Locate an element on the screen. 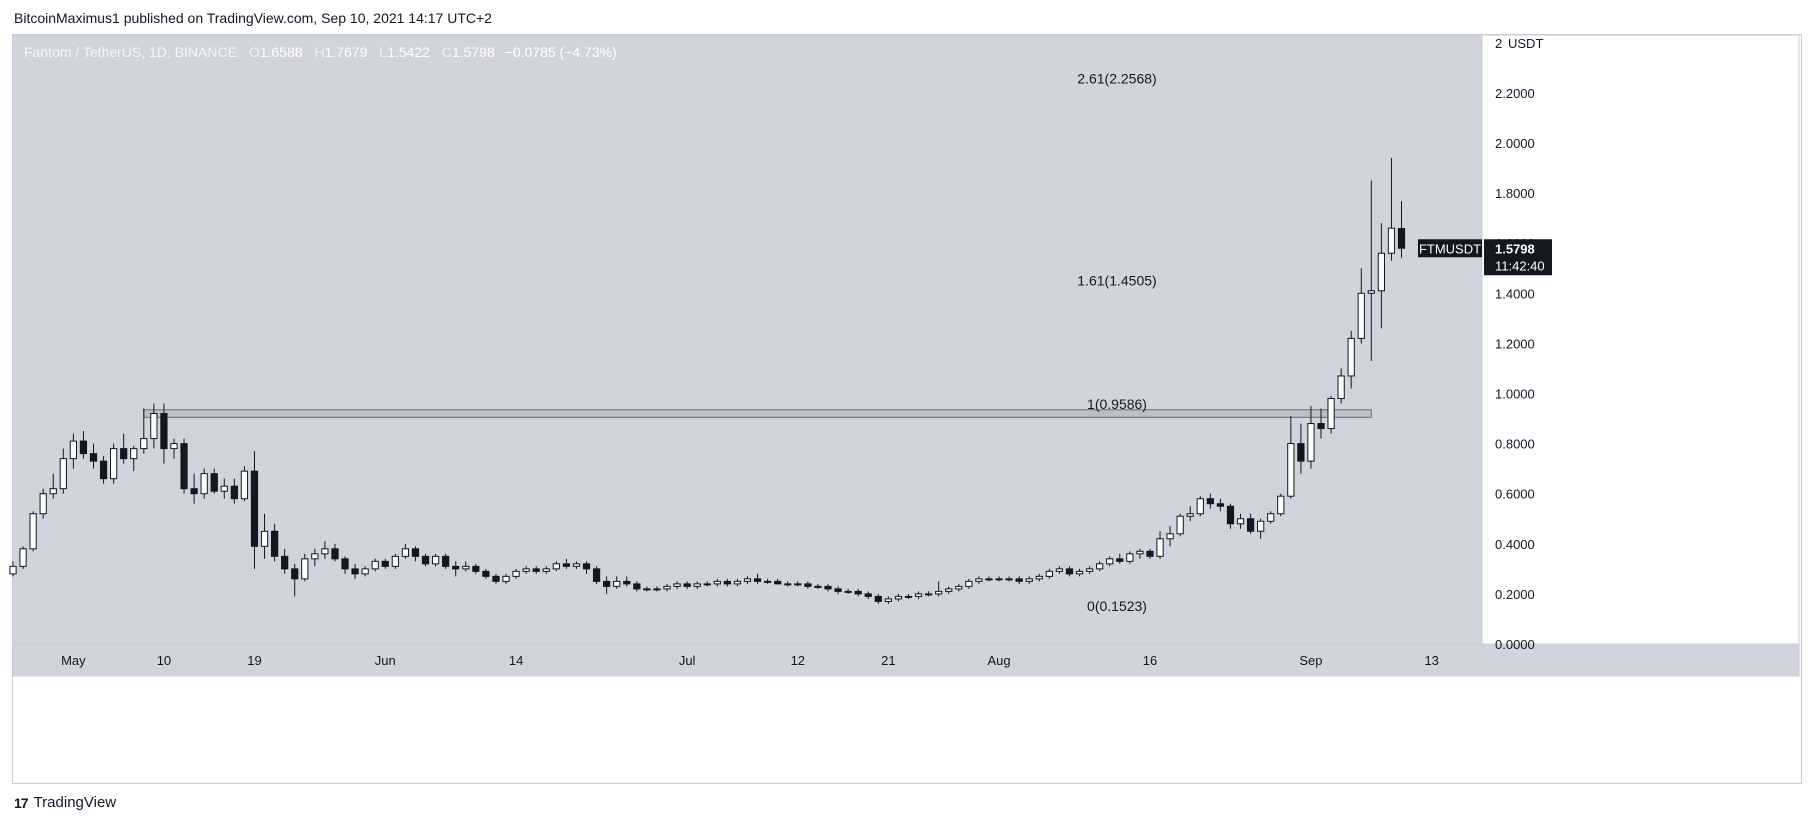 The image size is (1813, 826). price-axis is located at coordinates (1640, 339).